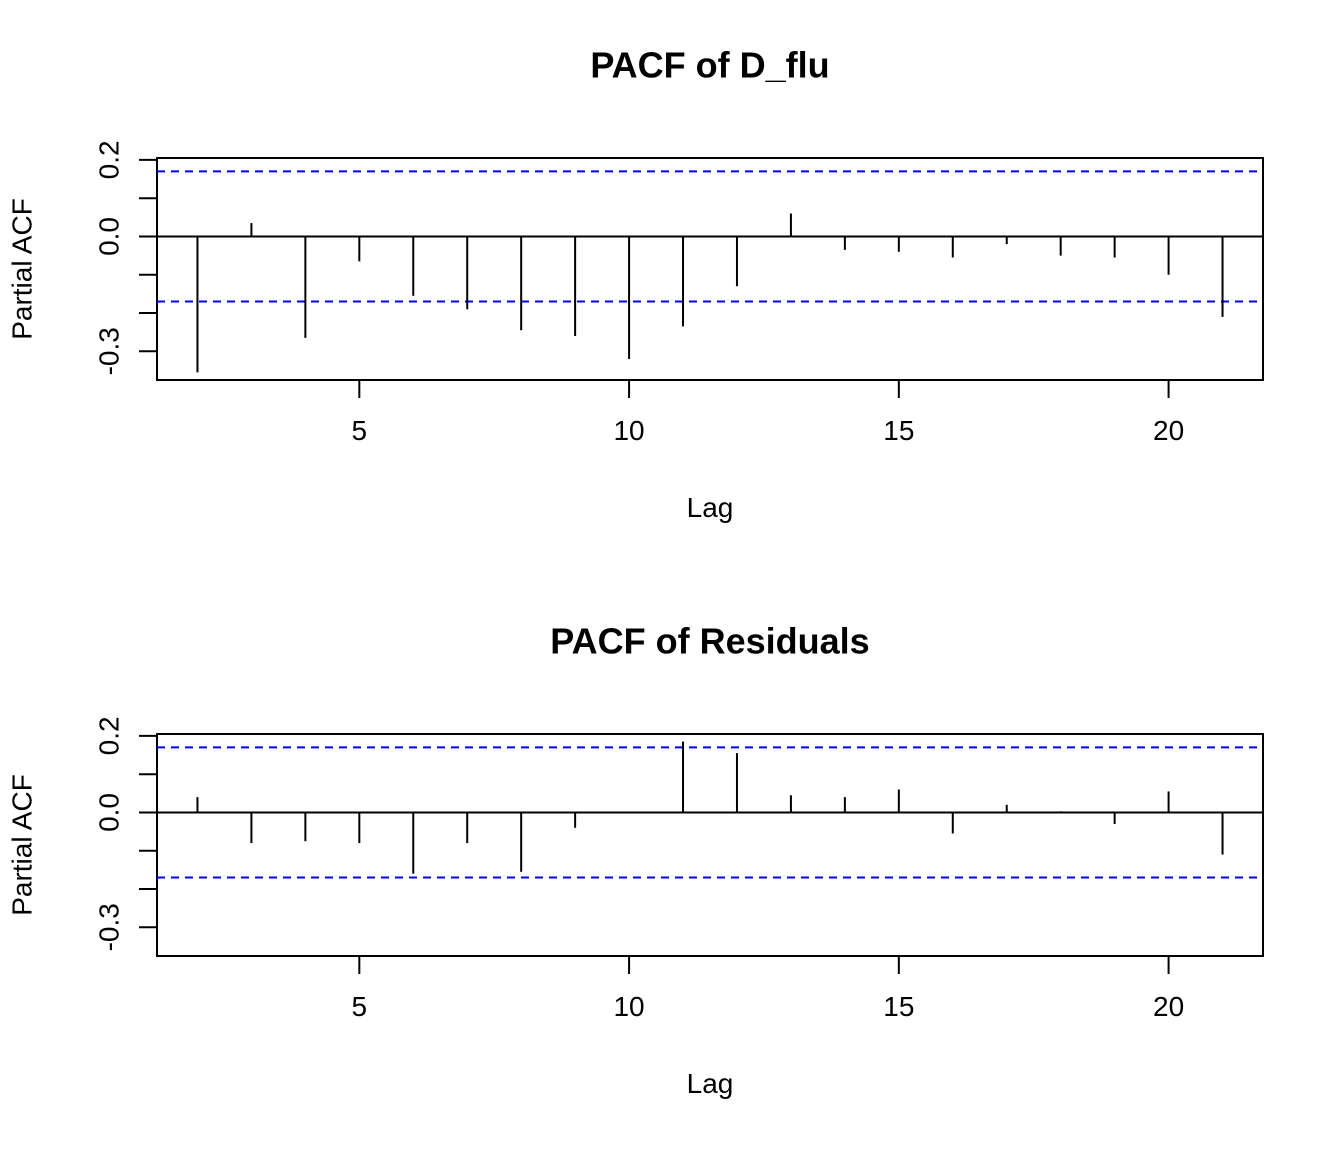 Image resolution: width=1344 pixels, height=1152 pixels. Describe the element at coordinates (709, 65) in the screenshot. I see `chart-title: PACF of D_flu` at that location.